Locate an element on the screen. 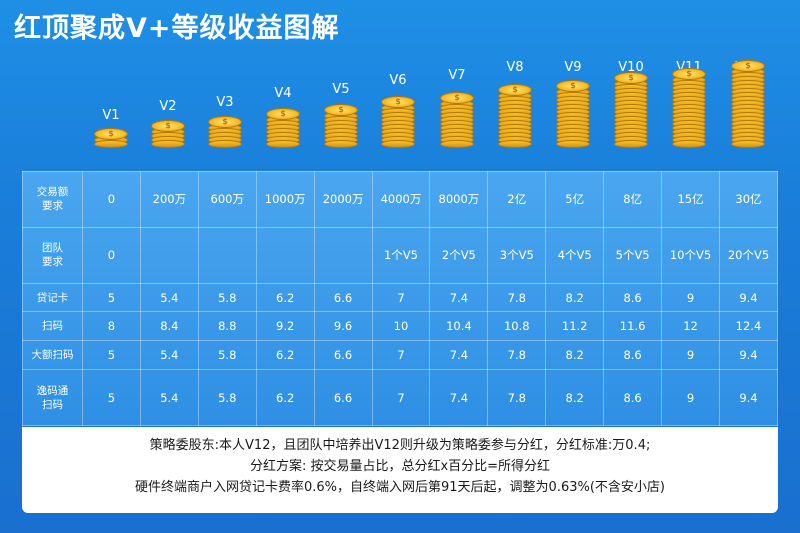  table-cell: 11.2 is located at coordinates (575, 326).